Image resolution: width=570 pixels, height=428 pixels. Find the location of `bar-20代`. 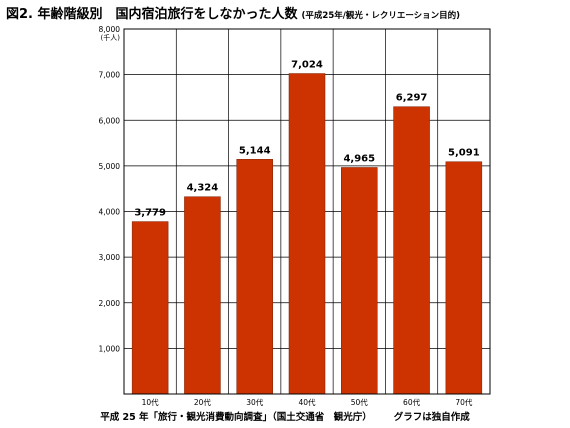

bar-20代 is located at coordinates (202, 295).